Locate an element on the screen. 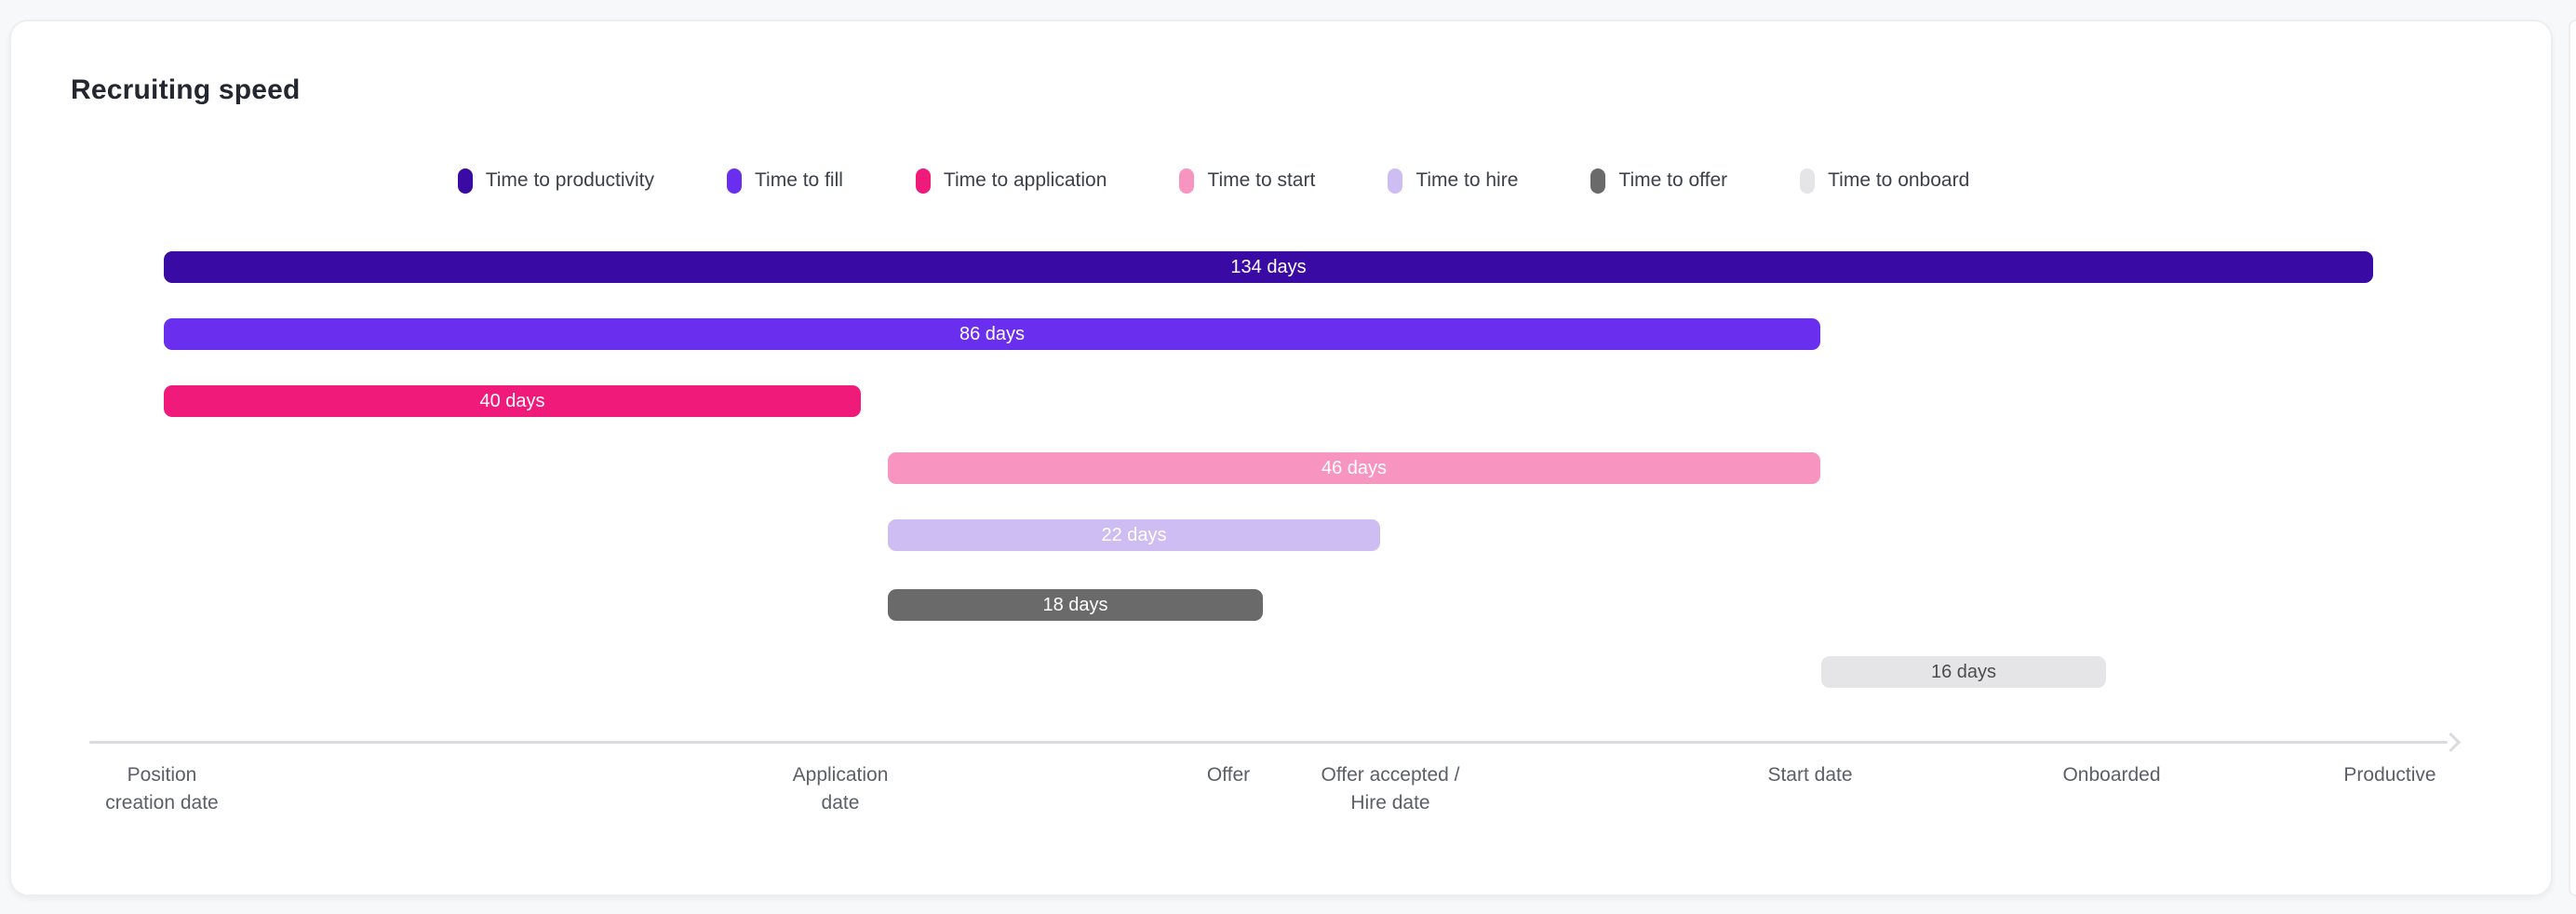 This screenshot has height=914, width=2576. legend-label: Time to onboard is located at coordinates (1899, 180).